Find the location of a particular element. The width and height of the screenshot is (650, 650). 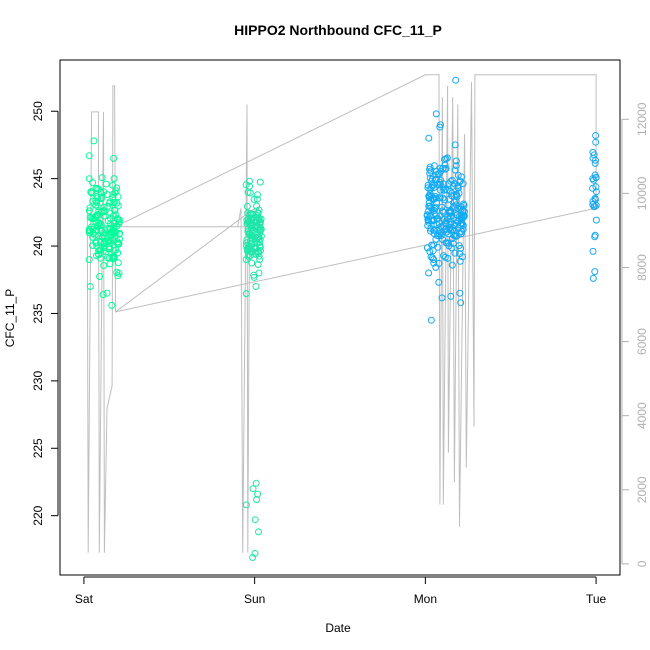

x-tick-label-2: Mon is located at coordinates (425, 599).